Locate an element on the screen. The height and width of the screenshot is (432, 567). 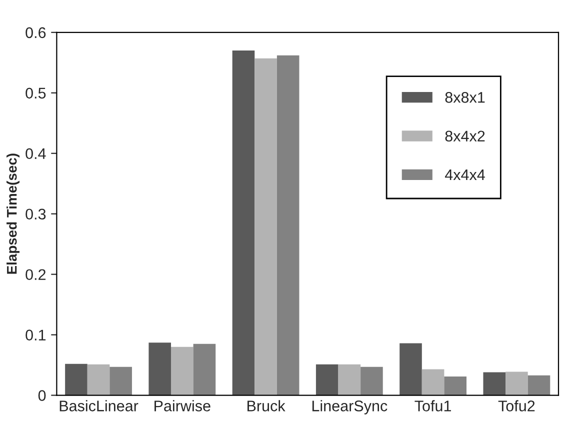
legend-label: 4x4x4 is located at coordinates (464, 175).